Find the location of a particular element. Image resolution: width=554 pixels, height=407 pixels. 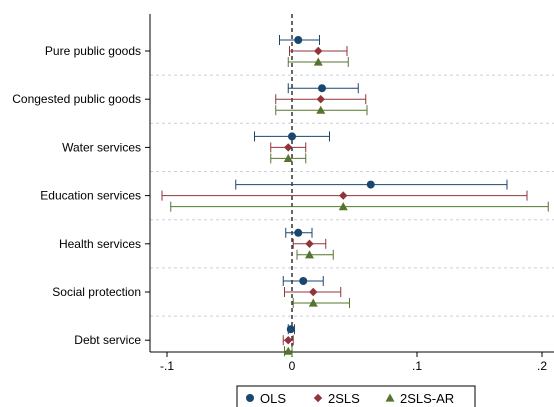

category-label: Congested public goods is located at coordinates (76, 99).